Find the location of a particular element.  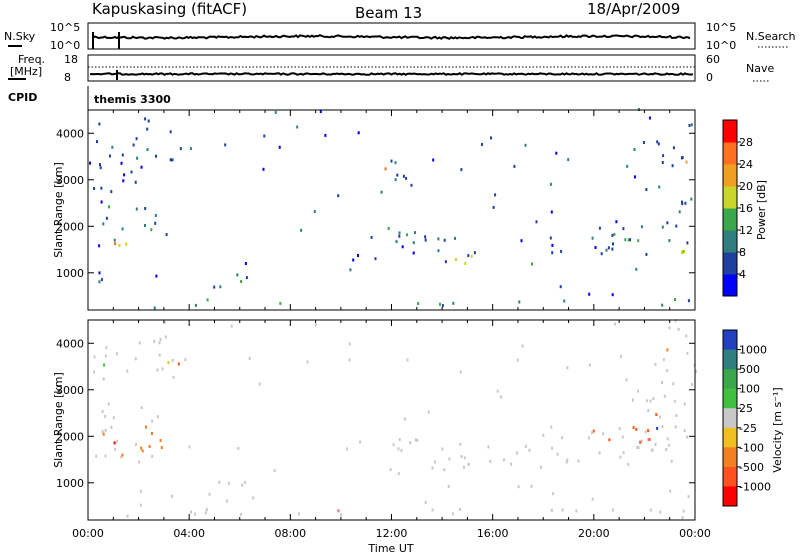

colorbar-tick-label: -500 is located at coordinates (751, 467).